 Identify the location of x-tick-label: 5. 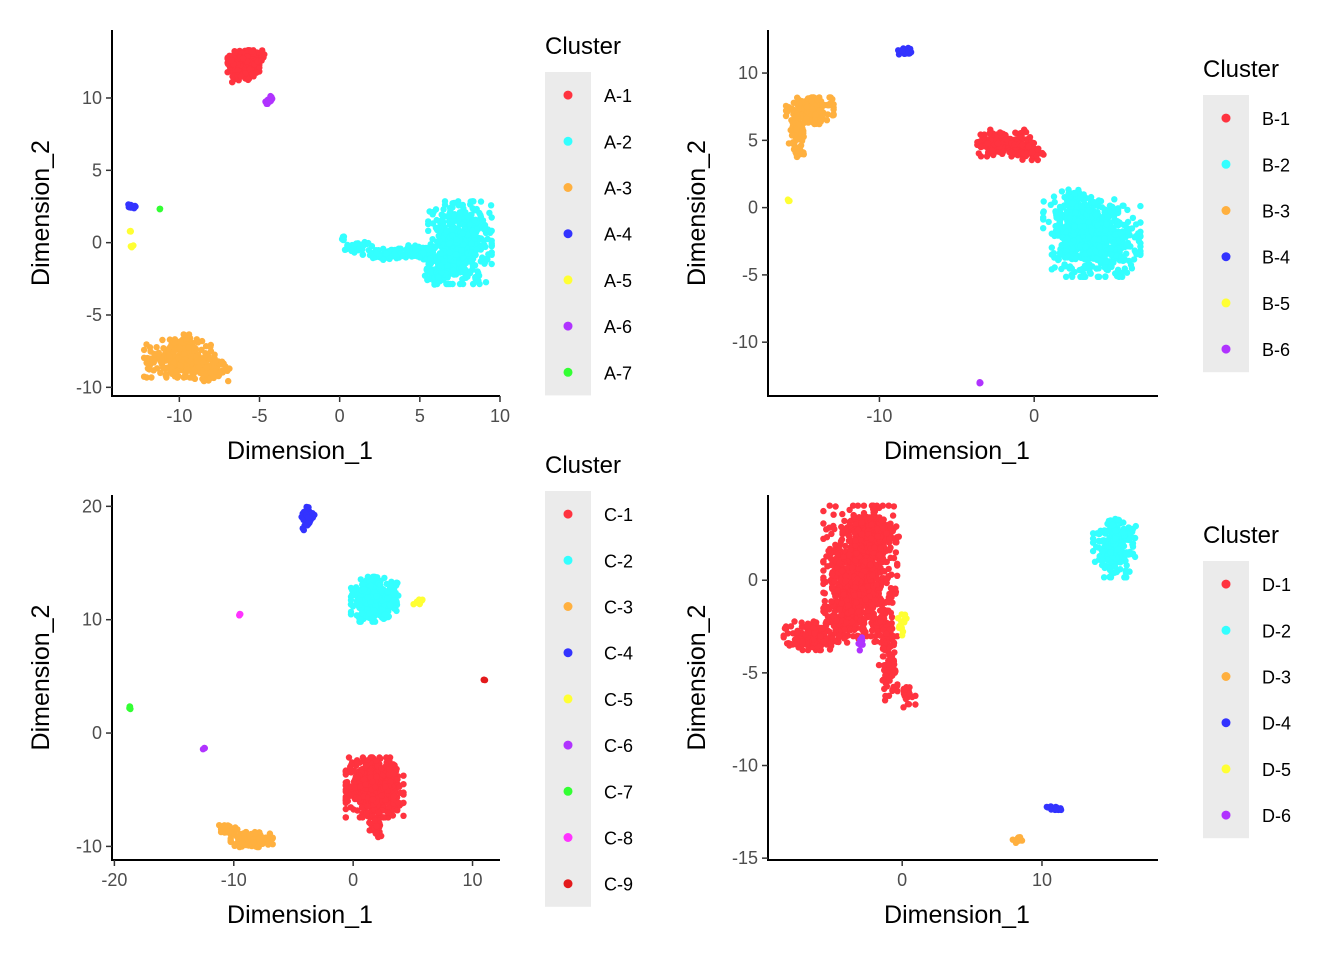
(420, 416).